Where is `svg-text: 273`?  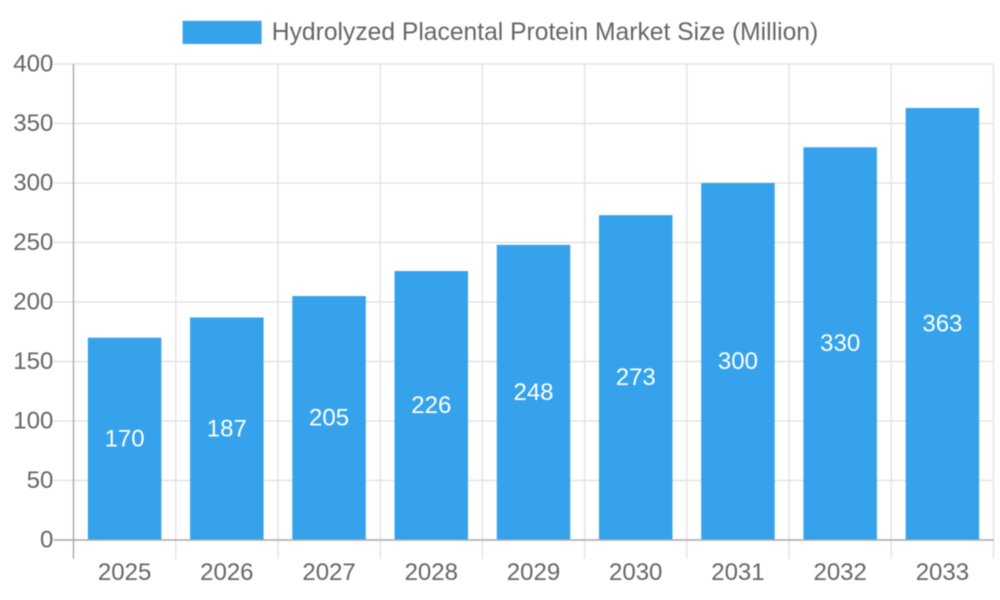 svg-text: 273 is located at coordinates (636, 377).